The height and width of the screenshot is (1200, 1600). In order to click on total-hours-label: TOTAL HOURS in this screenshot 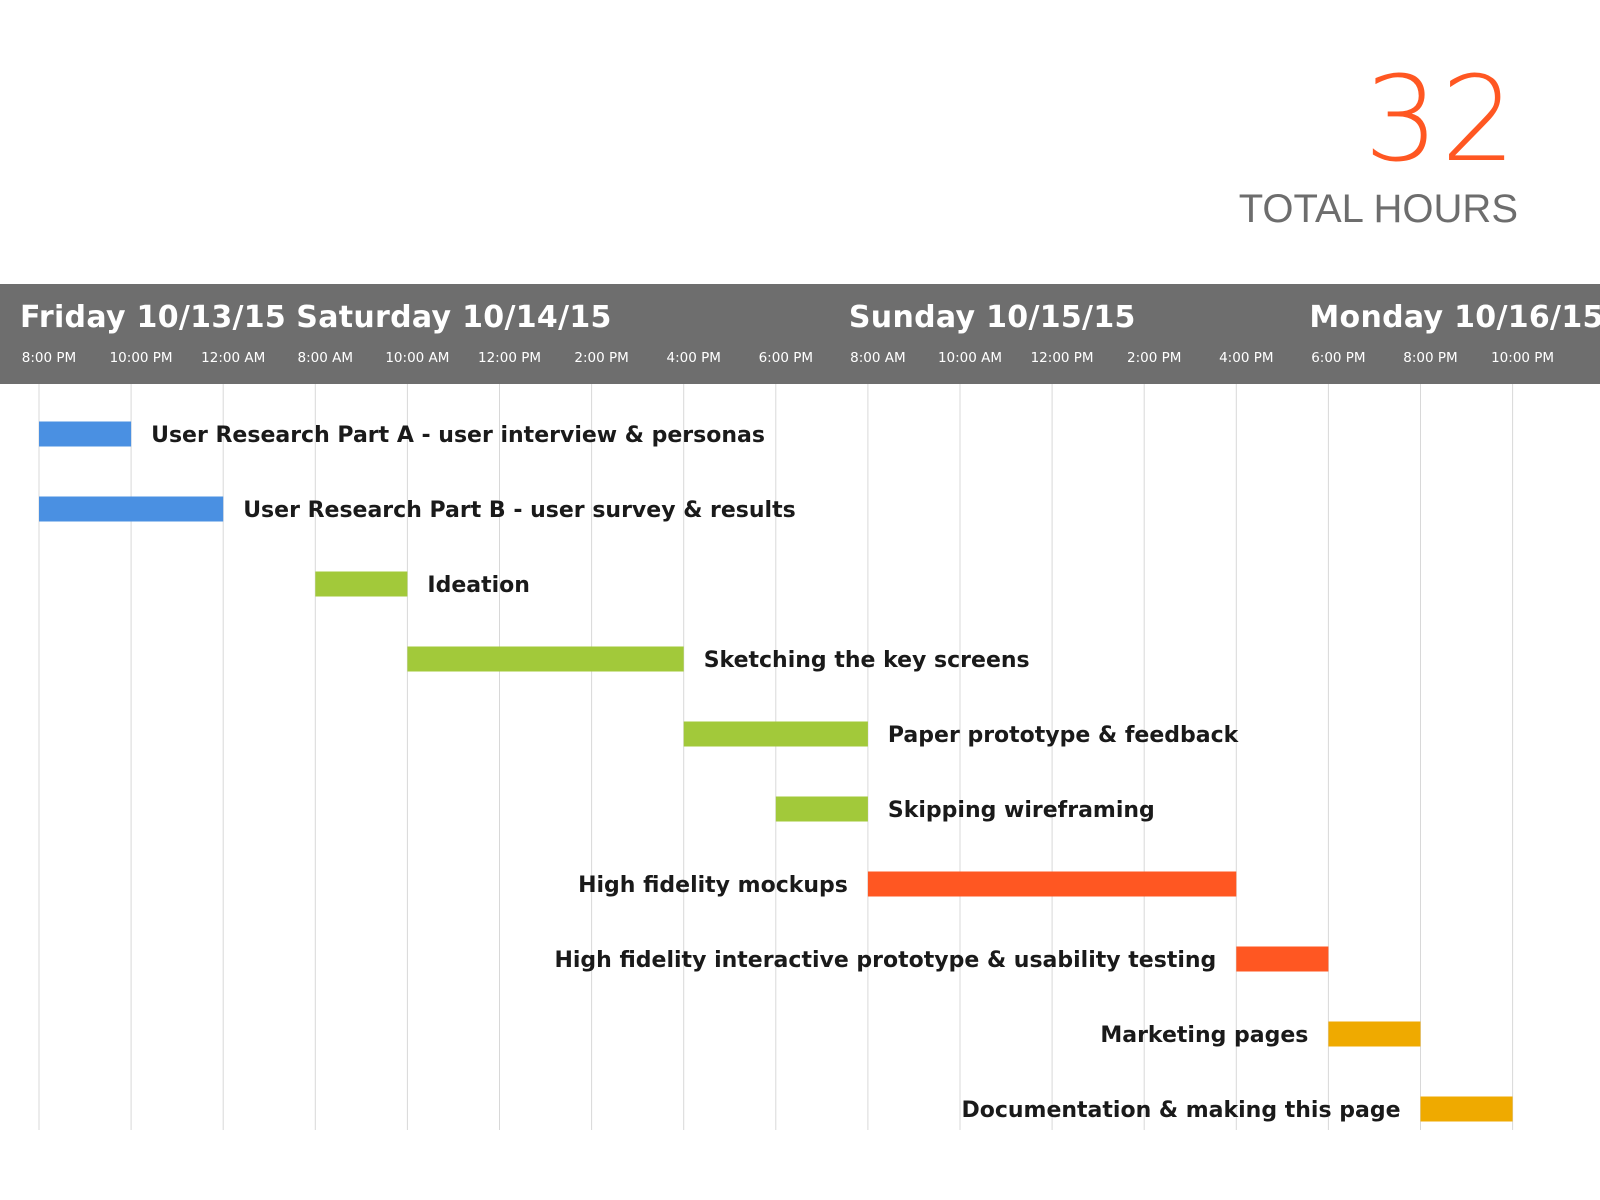, I will do `click(1378, 209)`.